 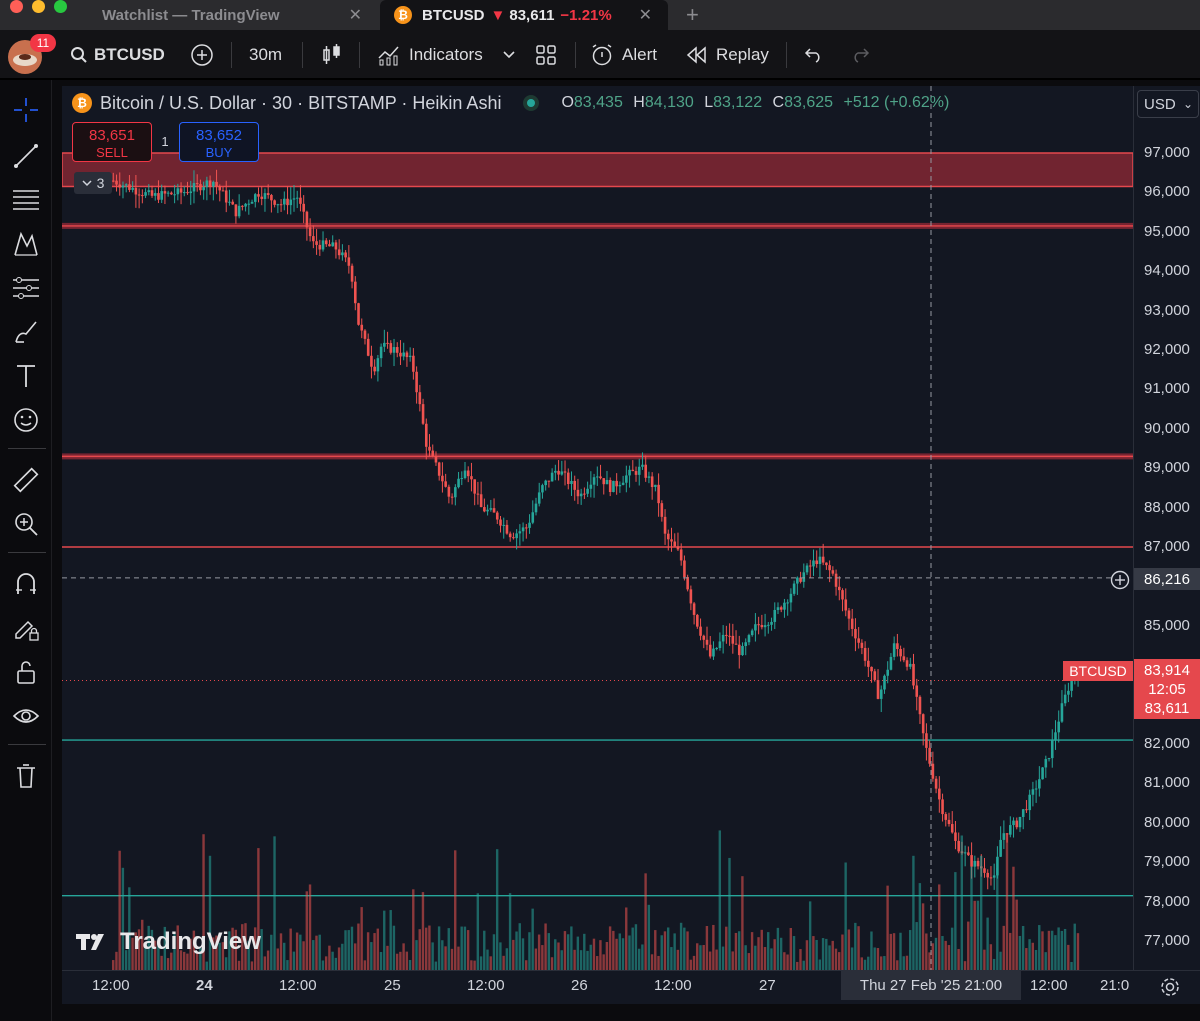 I want to click on alert-button: Alert, so click(x=623, y=55).